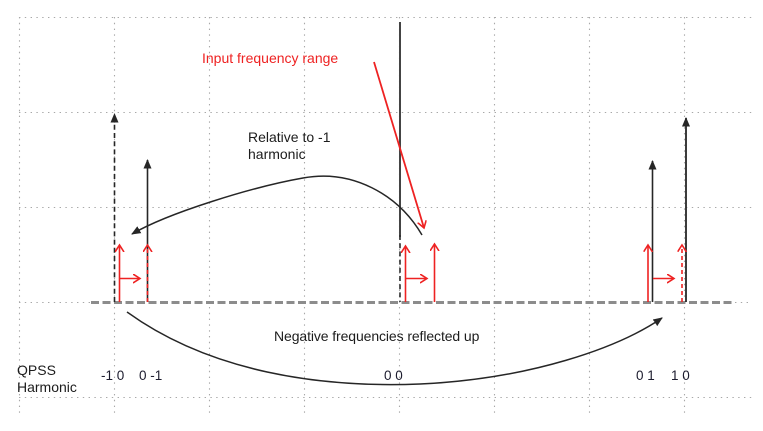  What do you see at coordinates (151, 375) in the screenshot?
I see `harmonic-label-0-minus1: 0 -1` at bounding box center [151, 375].